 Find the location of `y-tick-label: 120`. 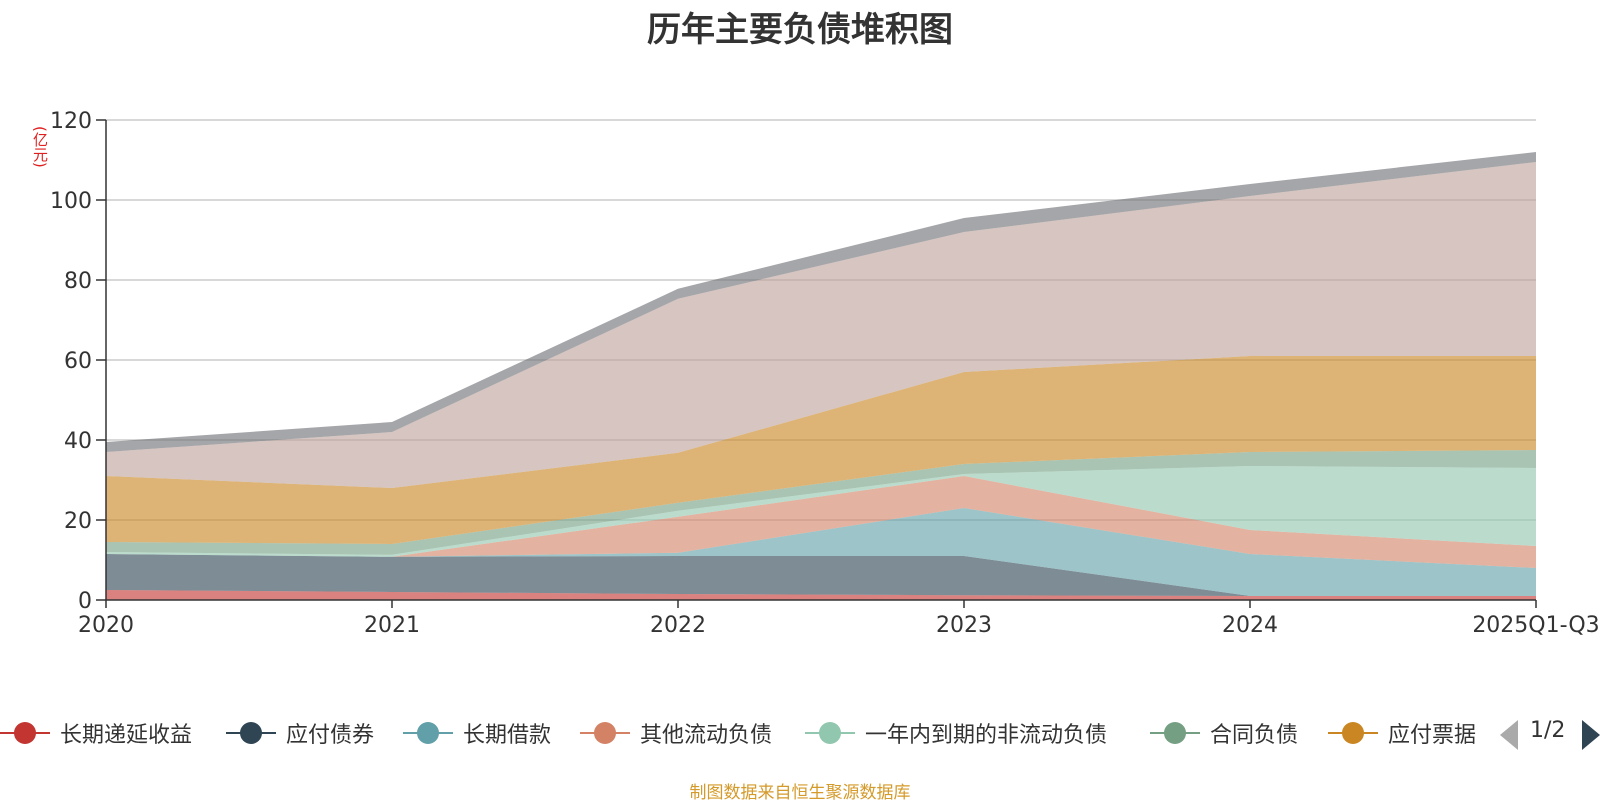

y-tick-label: 120 is located at coordinates (71, 121).